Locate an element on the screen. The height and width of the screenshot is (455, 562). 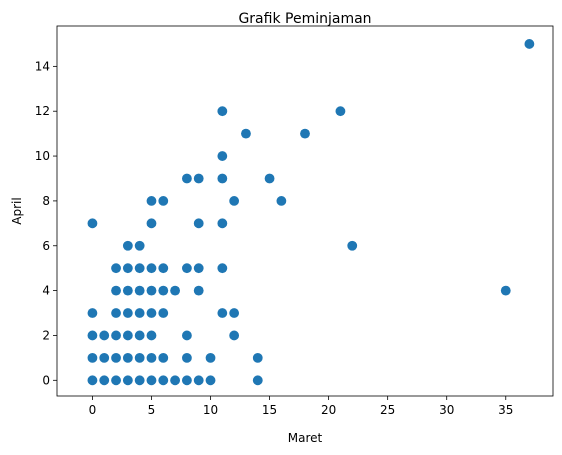
y-tick-label: 10 is located at coordinates (42, 156).